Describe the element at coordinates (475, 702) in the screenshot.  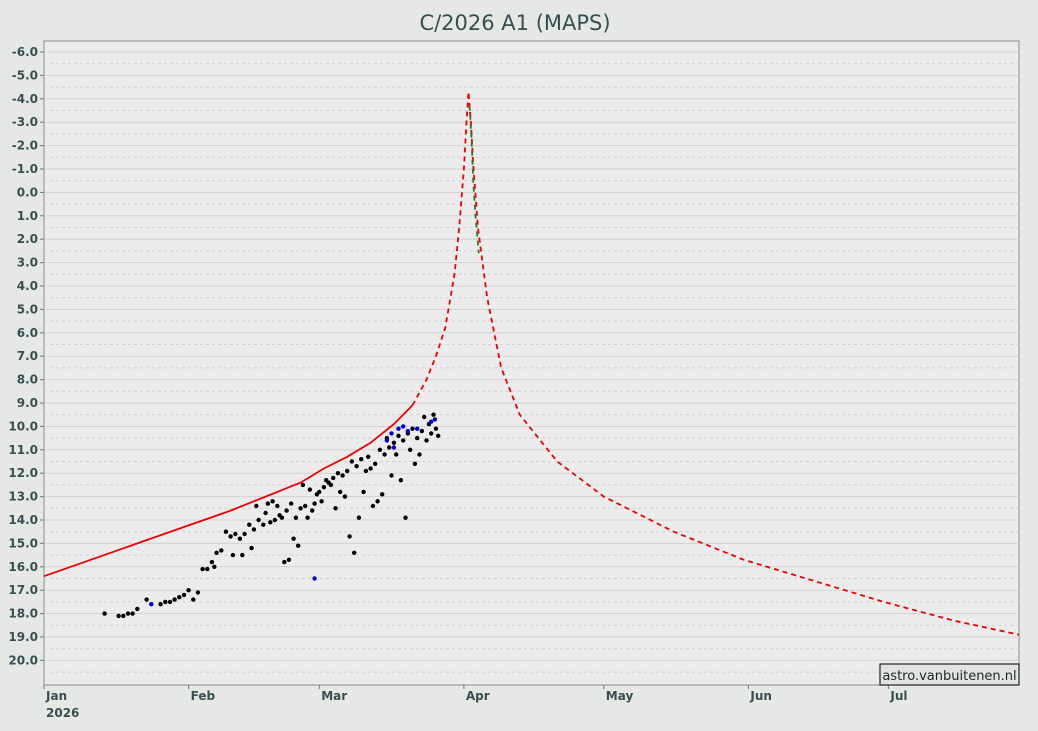
I see `x-axis-ticks: Jan 2026 Feb Mar Apr May Jun Jul` at that location.